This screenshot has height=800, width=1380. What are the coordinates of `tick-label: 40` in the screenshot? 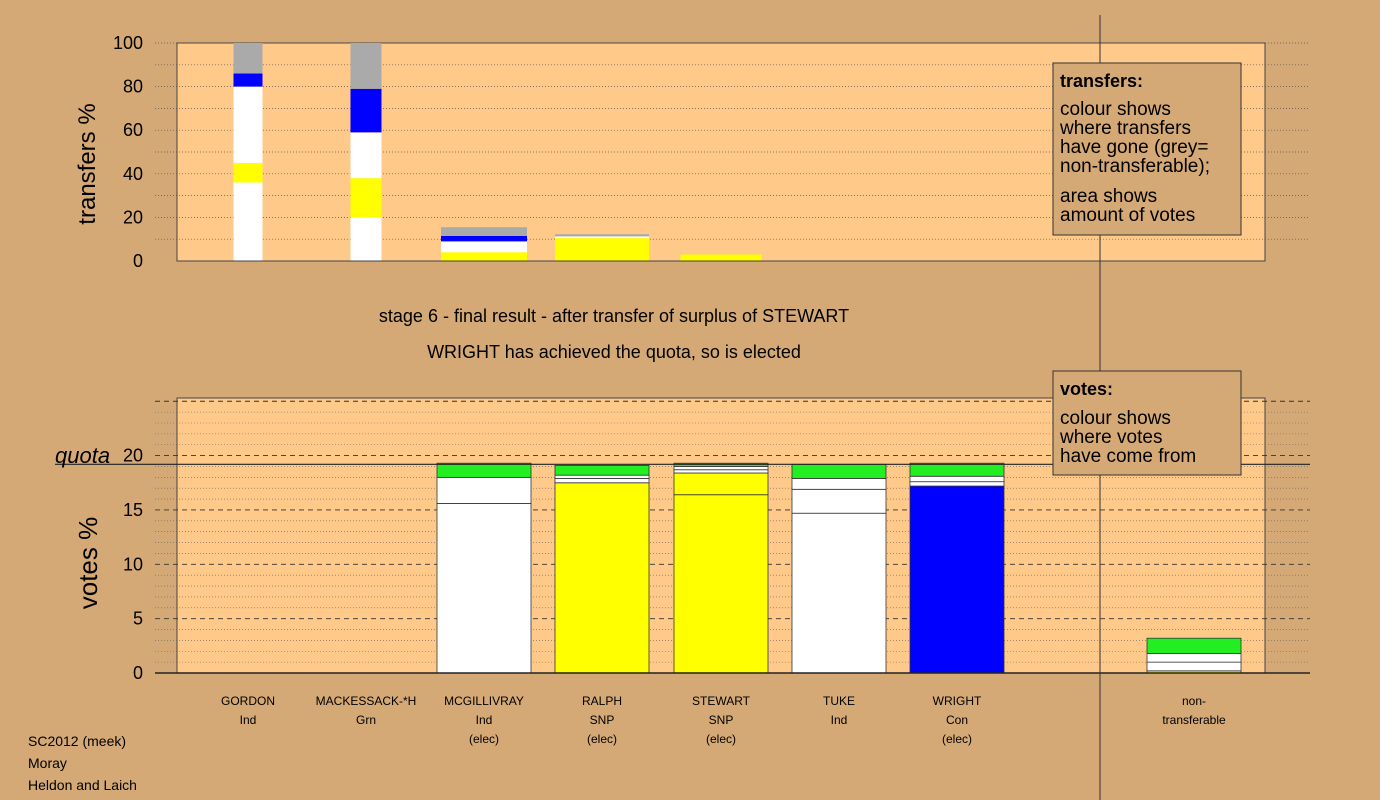 It's located at (133, 174).